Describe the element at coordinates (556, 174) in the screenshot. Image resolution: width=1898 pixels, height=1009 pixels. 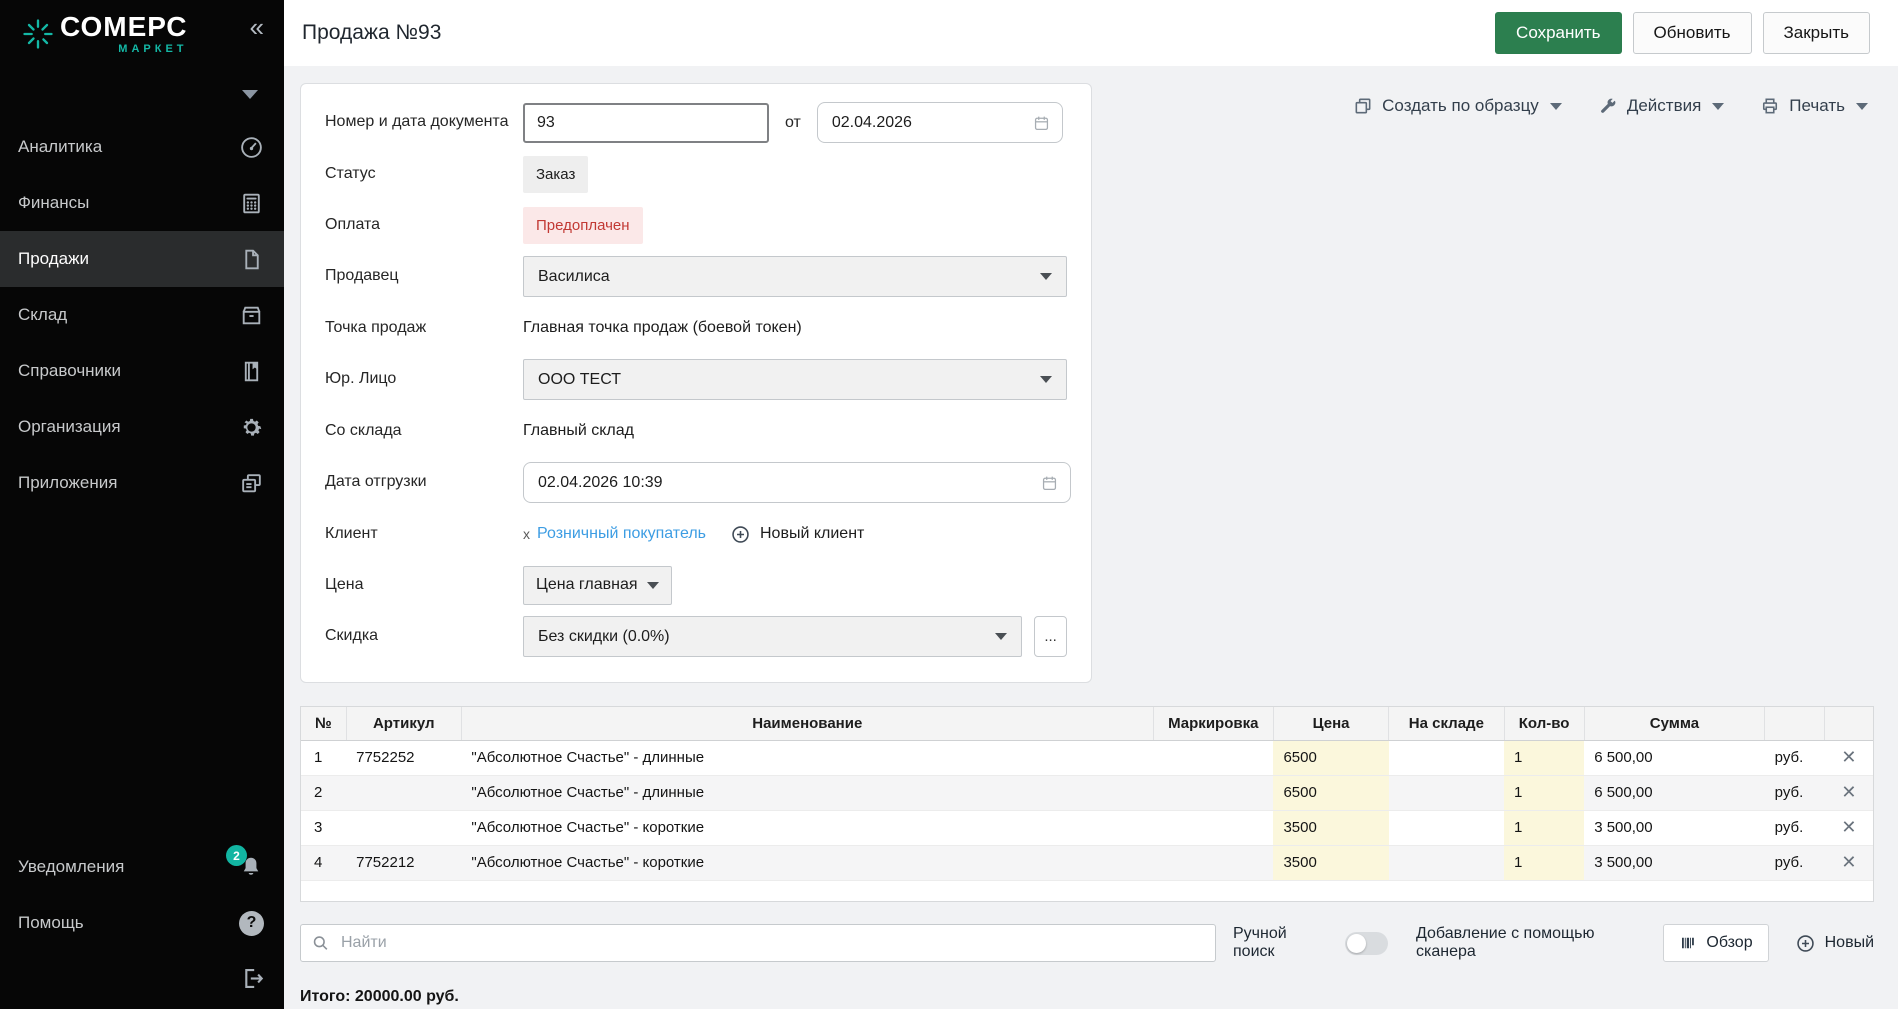
I see `status-badge: Заказ` at that location.